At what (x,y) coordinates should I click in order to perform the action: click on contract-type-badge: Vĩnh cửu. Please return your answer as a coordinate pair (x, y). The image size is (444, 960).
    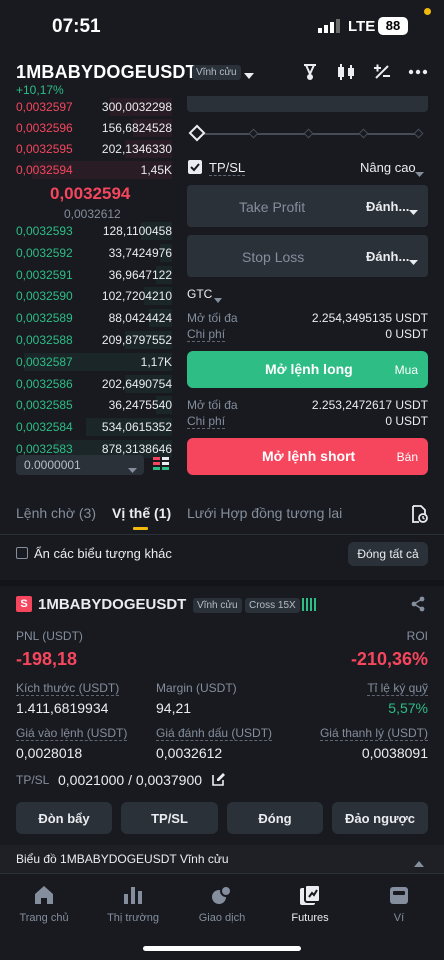
    Looking at the image, I should click on (216, 72).